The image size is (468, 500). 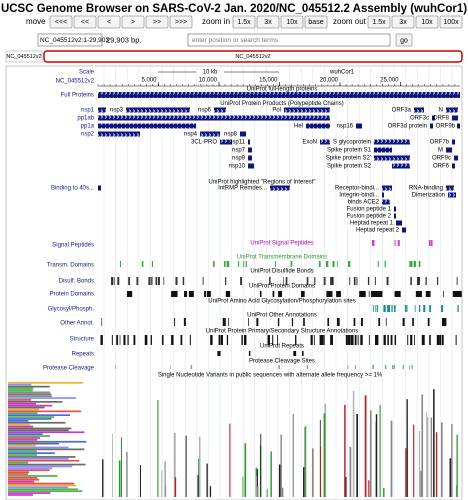 I want to click on feature-label: nsp9, so click(x=239, y=159).